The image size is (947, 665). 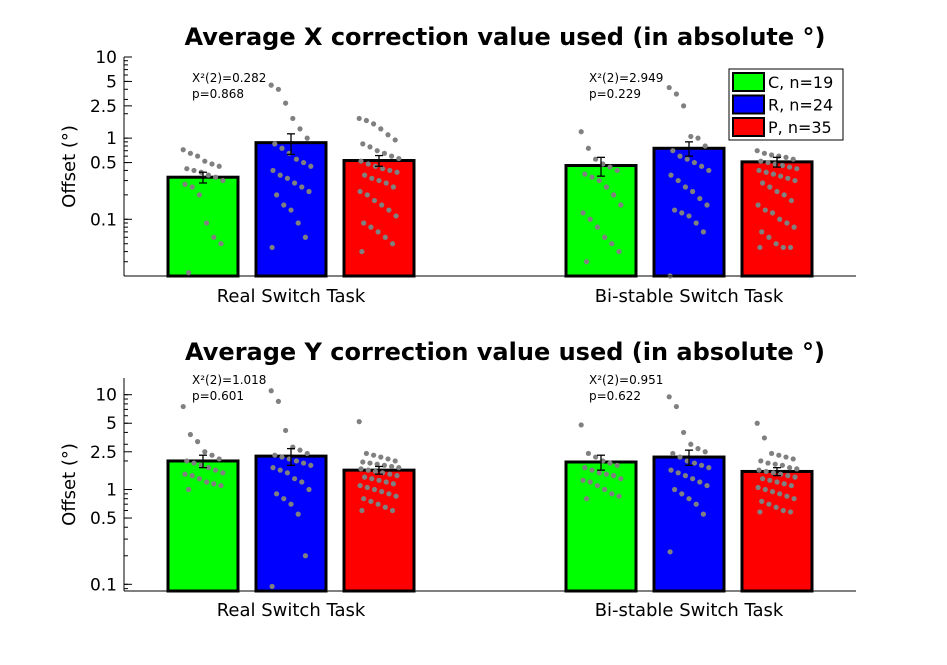 I want to click on x-category-label: Real Switch Task, so click(x=291, y=610).